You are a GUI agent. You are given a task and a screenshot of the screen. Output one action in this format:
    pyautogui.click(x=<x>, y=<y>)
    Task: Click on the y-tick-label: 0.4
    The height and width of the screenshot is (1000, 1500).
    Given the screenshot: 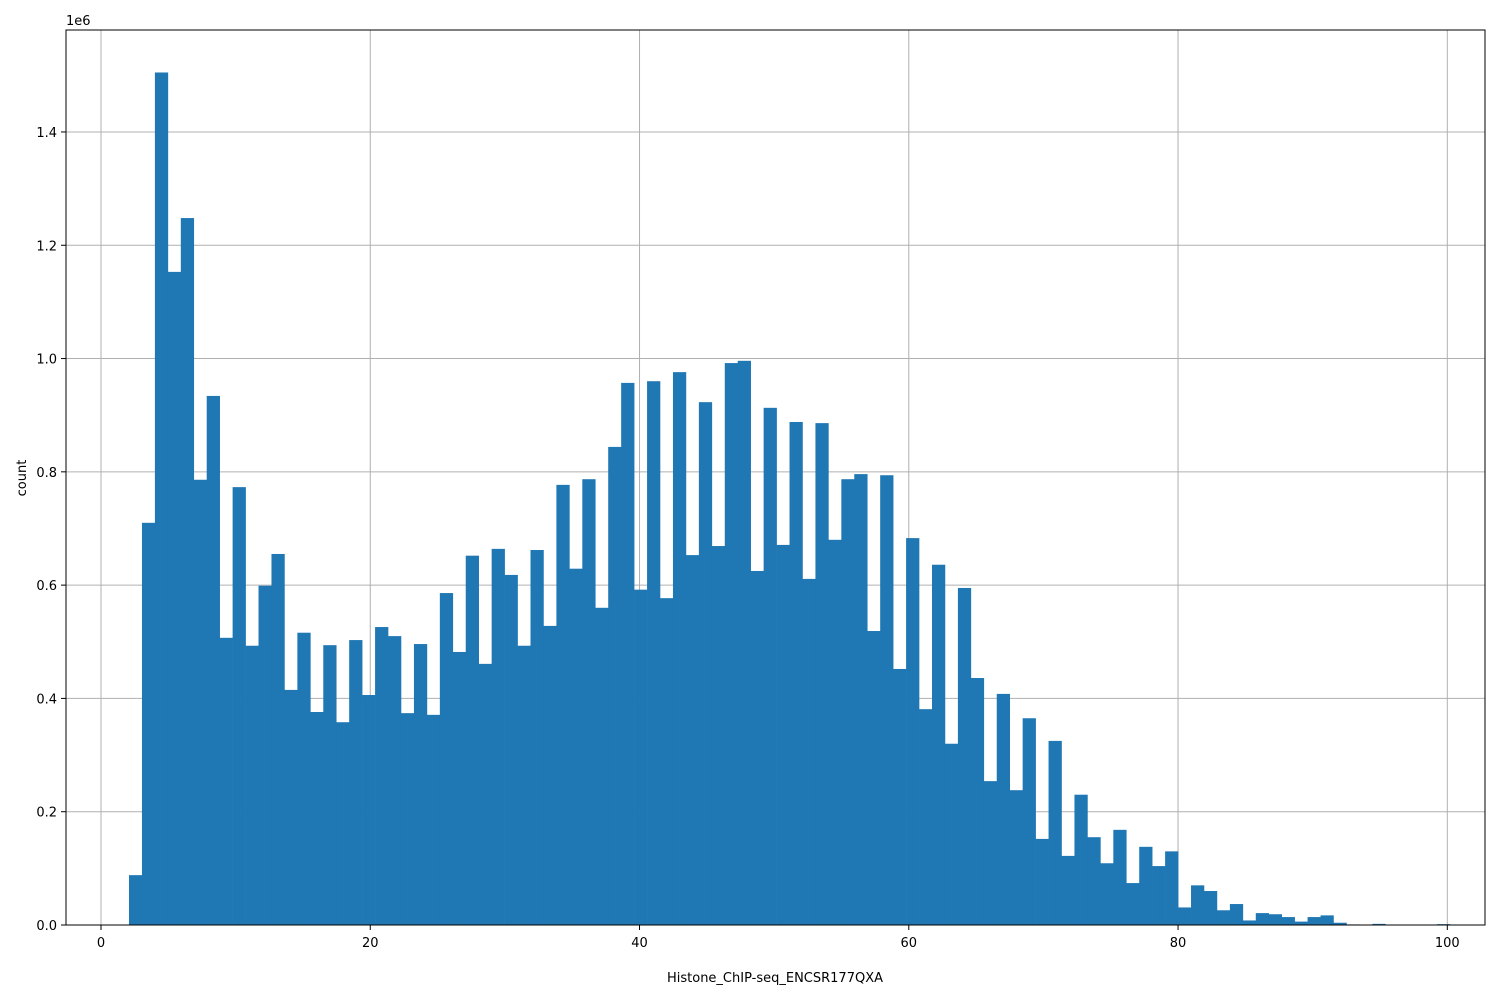 What is the action you would take?
    pyautogui.click(x=46, y=699)
    